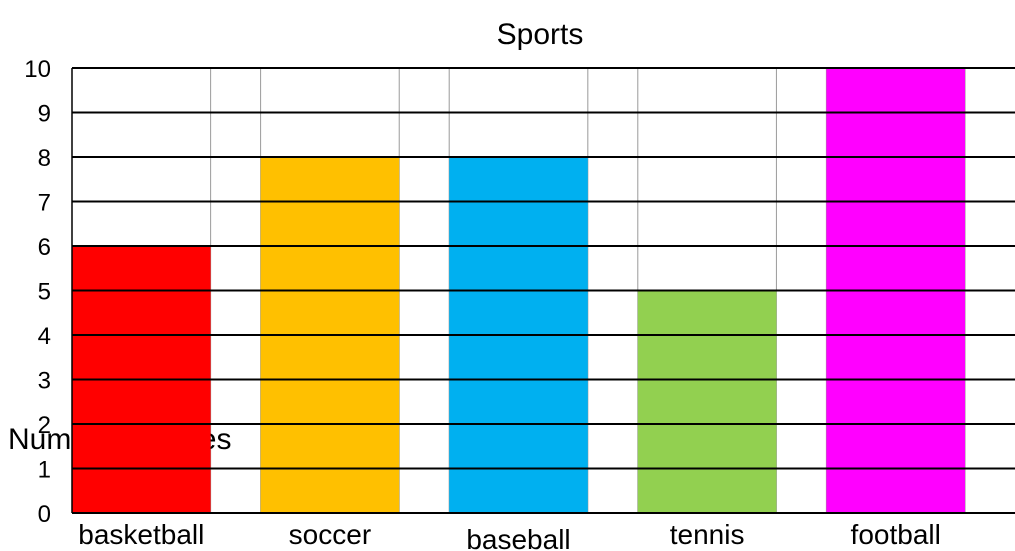 The image size is (1015, 551). I want to click on x-tick-label: baseball, so click(518, 537).